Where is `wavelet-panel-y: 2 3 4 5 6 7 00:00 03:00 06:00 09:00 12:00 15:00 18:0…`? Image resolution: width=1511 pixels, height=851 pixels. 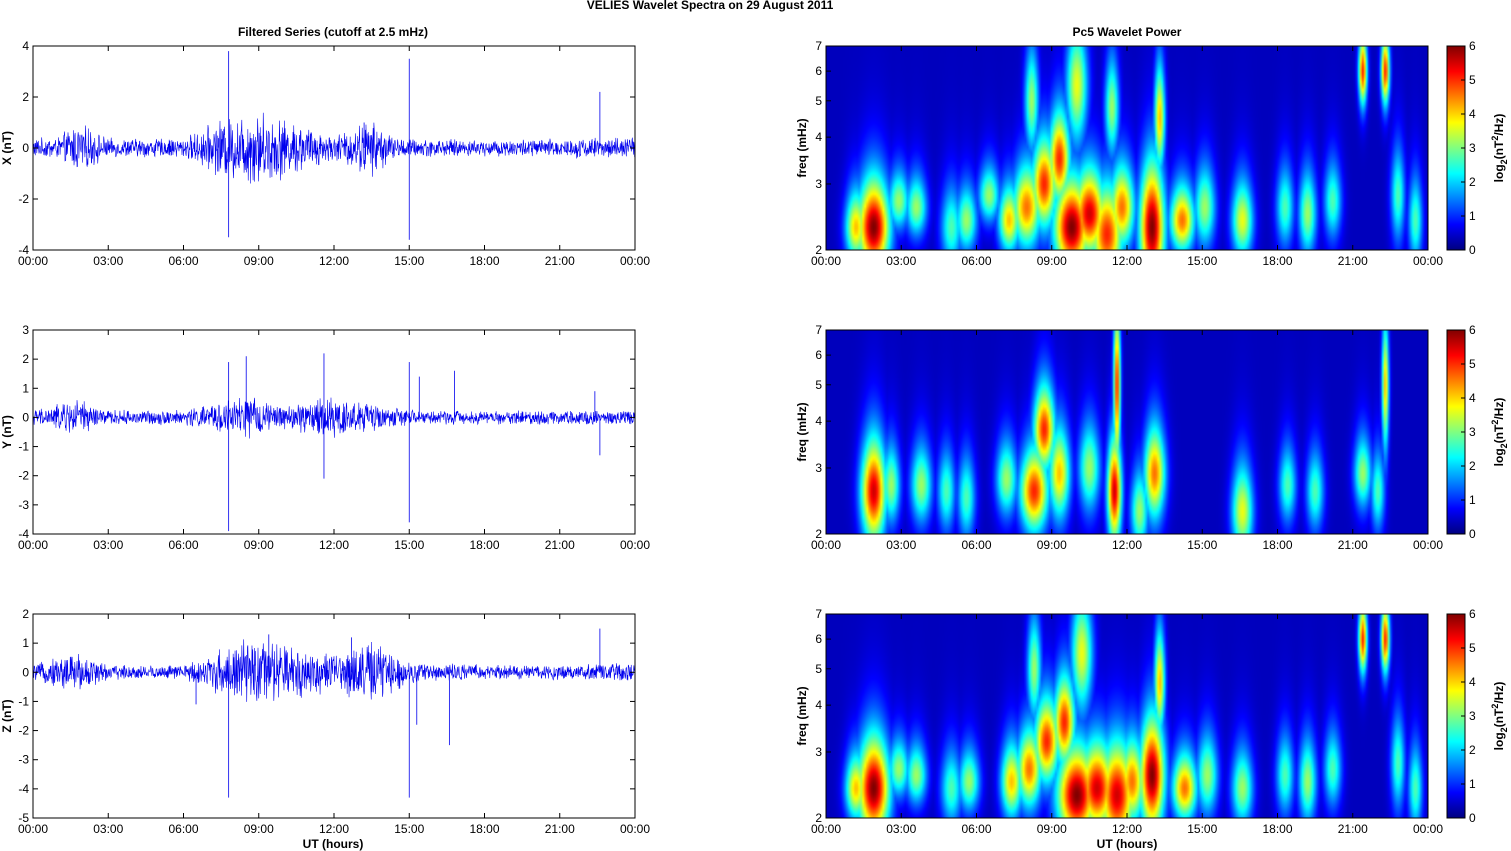
wavelet-panel-y: 2 3 4 5 6 7 00:00 03:00 06:00 09:00 12:00 15:00 18:0… is located at coordinates (1152, 437).